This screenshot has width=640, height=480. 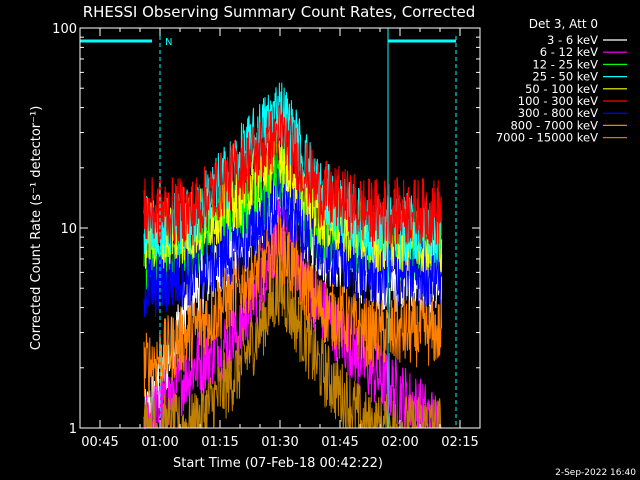 What do you see at coordinates (279, 442) in the screenshot?
I see `x-tick-label: 01:30` at bounding box center [279, 442].